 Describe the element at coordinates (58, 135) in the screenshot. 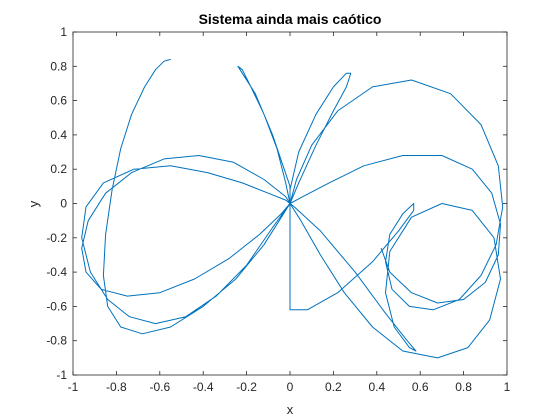

I see `y-tick-label-7: 0.4` at that location.